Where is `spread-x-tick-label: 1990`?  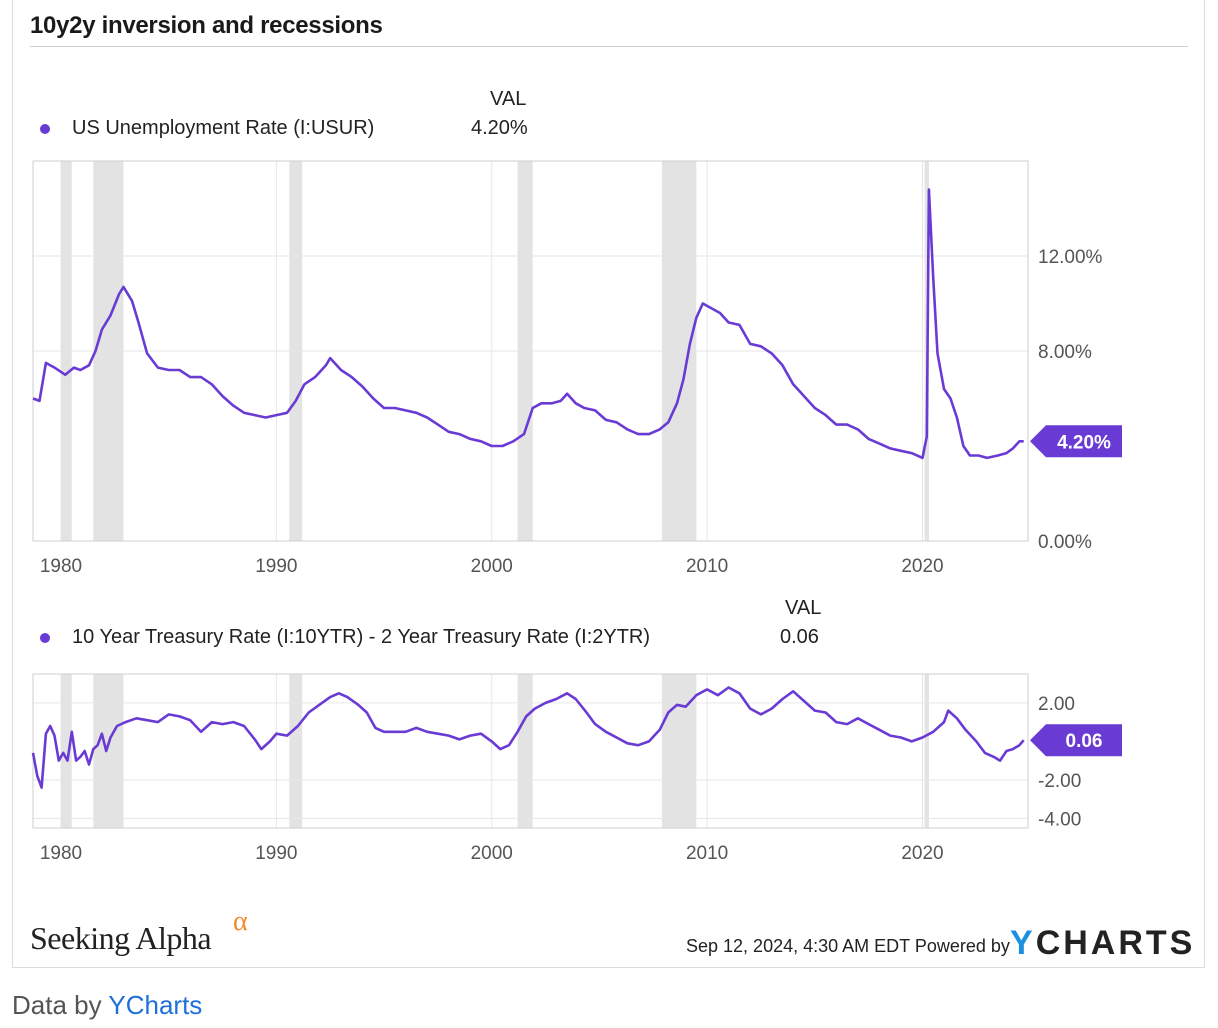 spread-x-tick-label: 1990 is located at coordinates (276, 853).